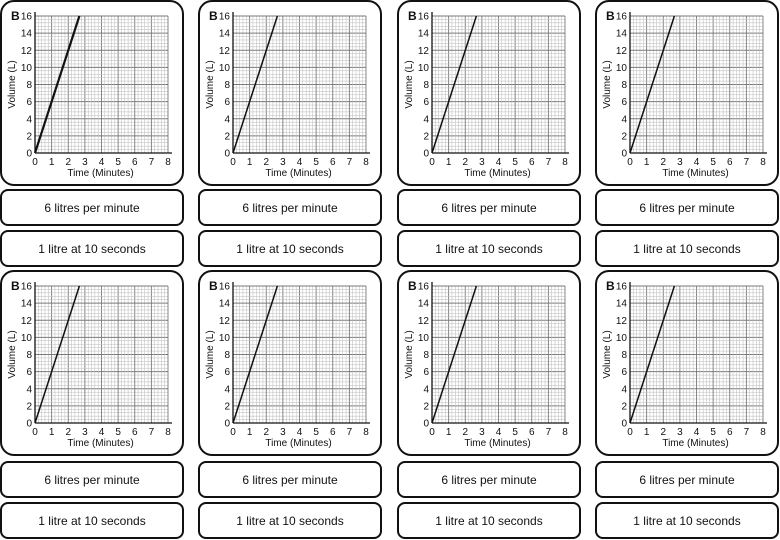 The height and width of the screenshot is (540, 780). What do you see at coordinates (489, 207) in the screenshot?
I see `rate-card-3: 6 litres per minute` at bounding box center [489, 207].